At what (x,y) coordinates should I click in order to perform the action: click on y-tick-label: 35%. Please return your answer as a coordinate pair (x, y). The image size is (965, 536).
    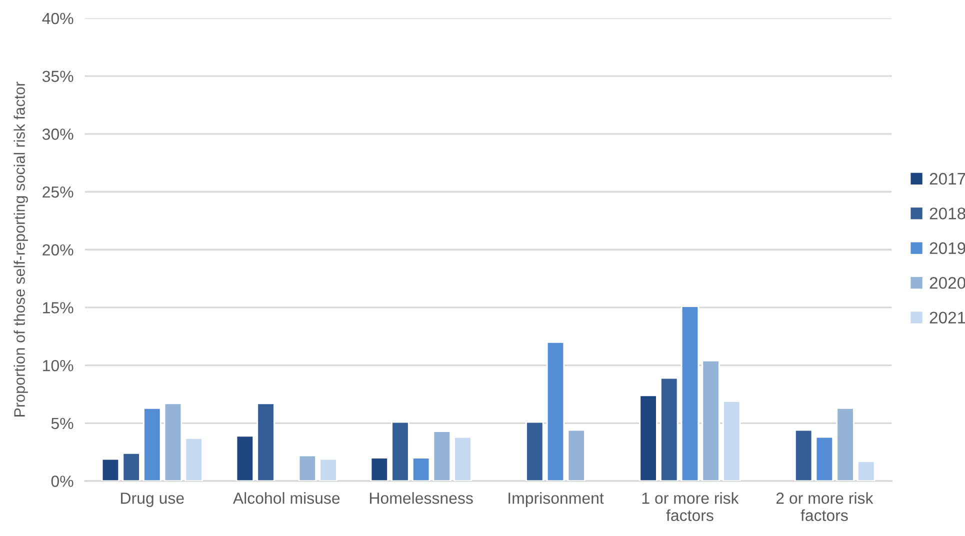
    Looking at the image, I should click on (58, 76).